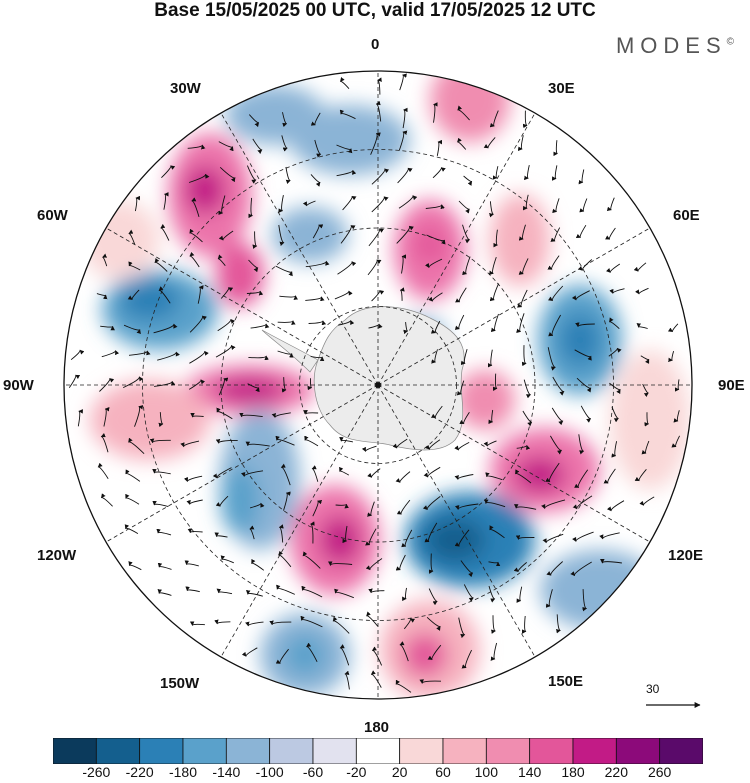  What do you see at coordinates (313, 772) in the screenshot?
I see `colorbar-tick-label: -60` at bounding box center [313, 772].